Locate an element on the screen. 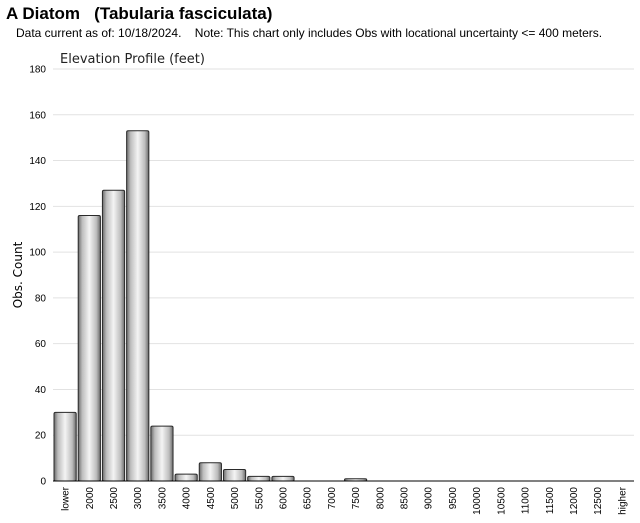 The width and height of the screenshot is (640, 523). x-tick-label: 4000 is located at coordinates (187, 498).